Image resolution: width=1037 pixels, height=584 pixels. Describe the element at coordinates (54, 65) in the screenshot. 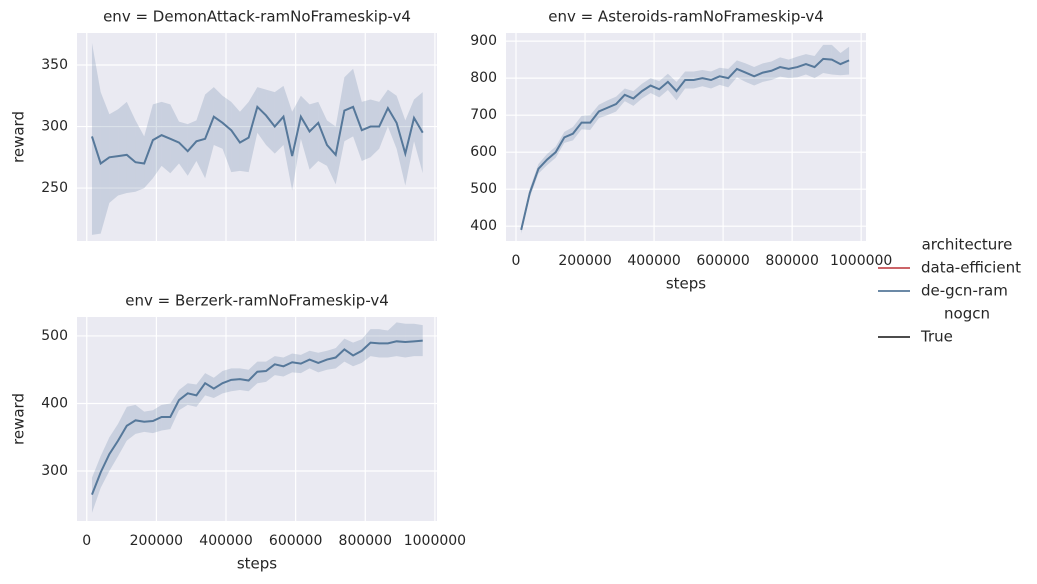

I see `y-tick-label: 350` at that location.